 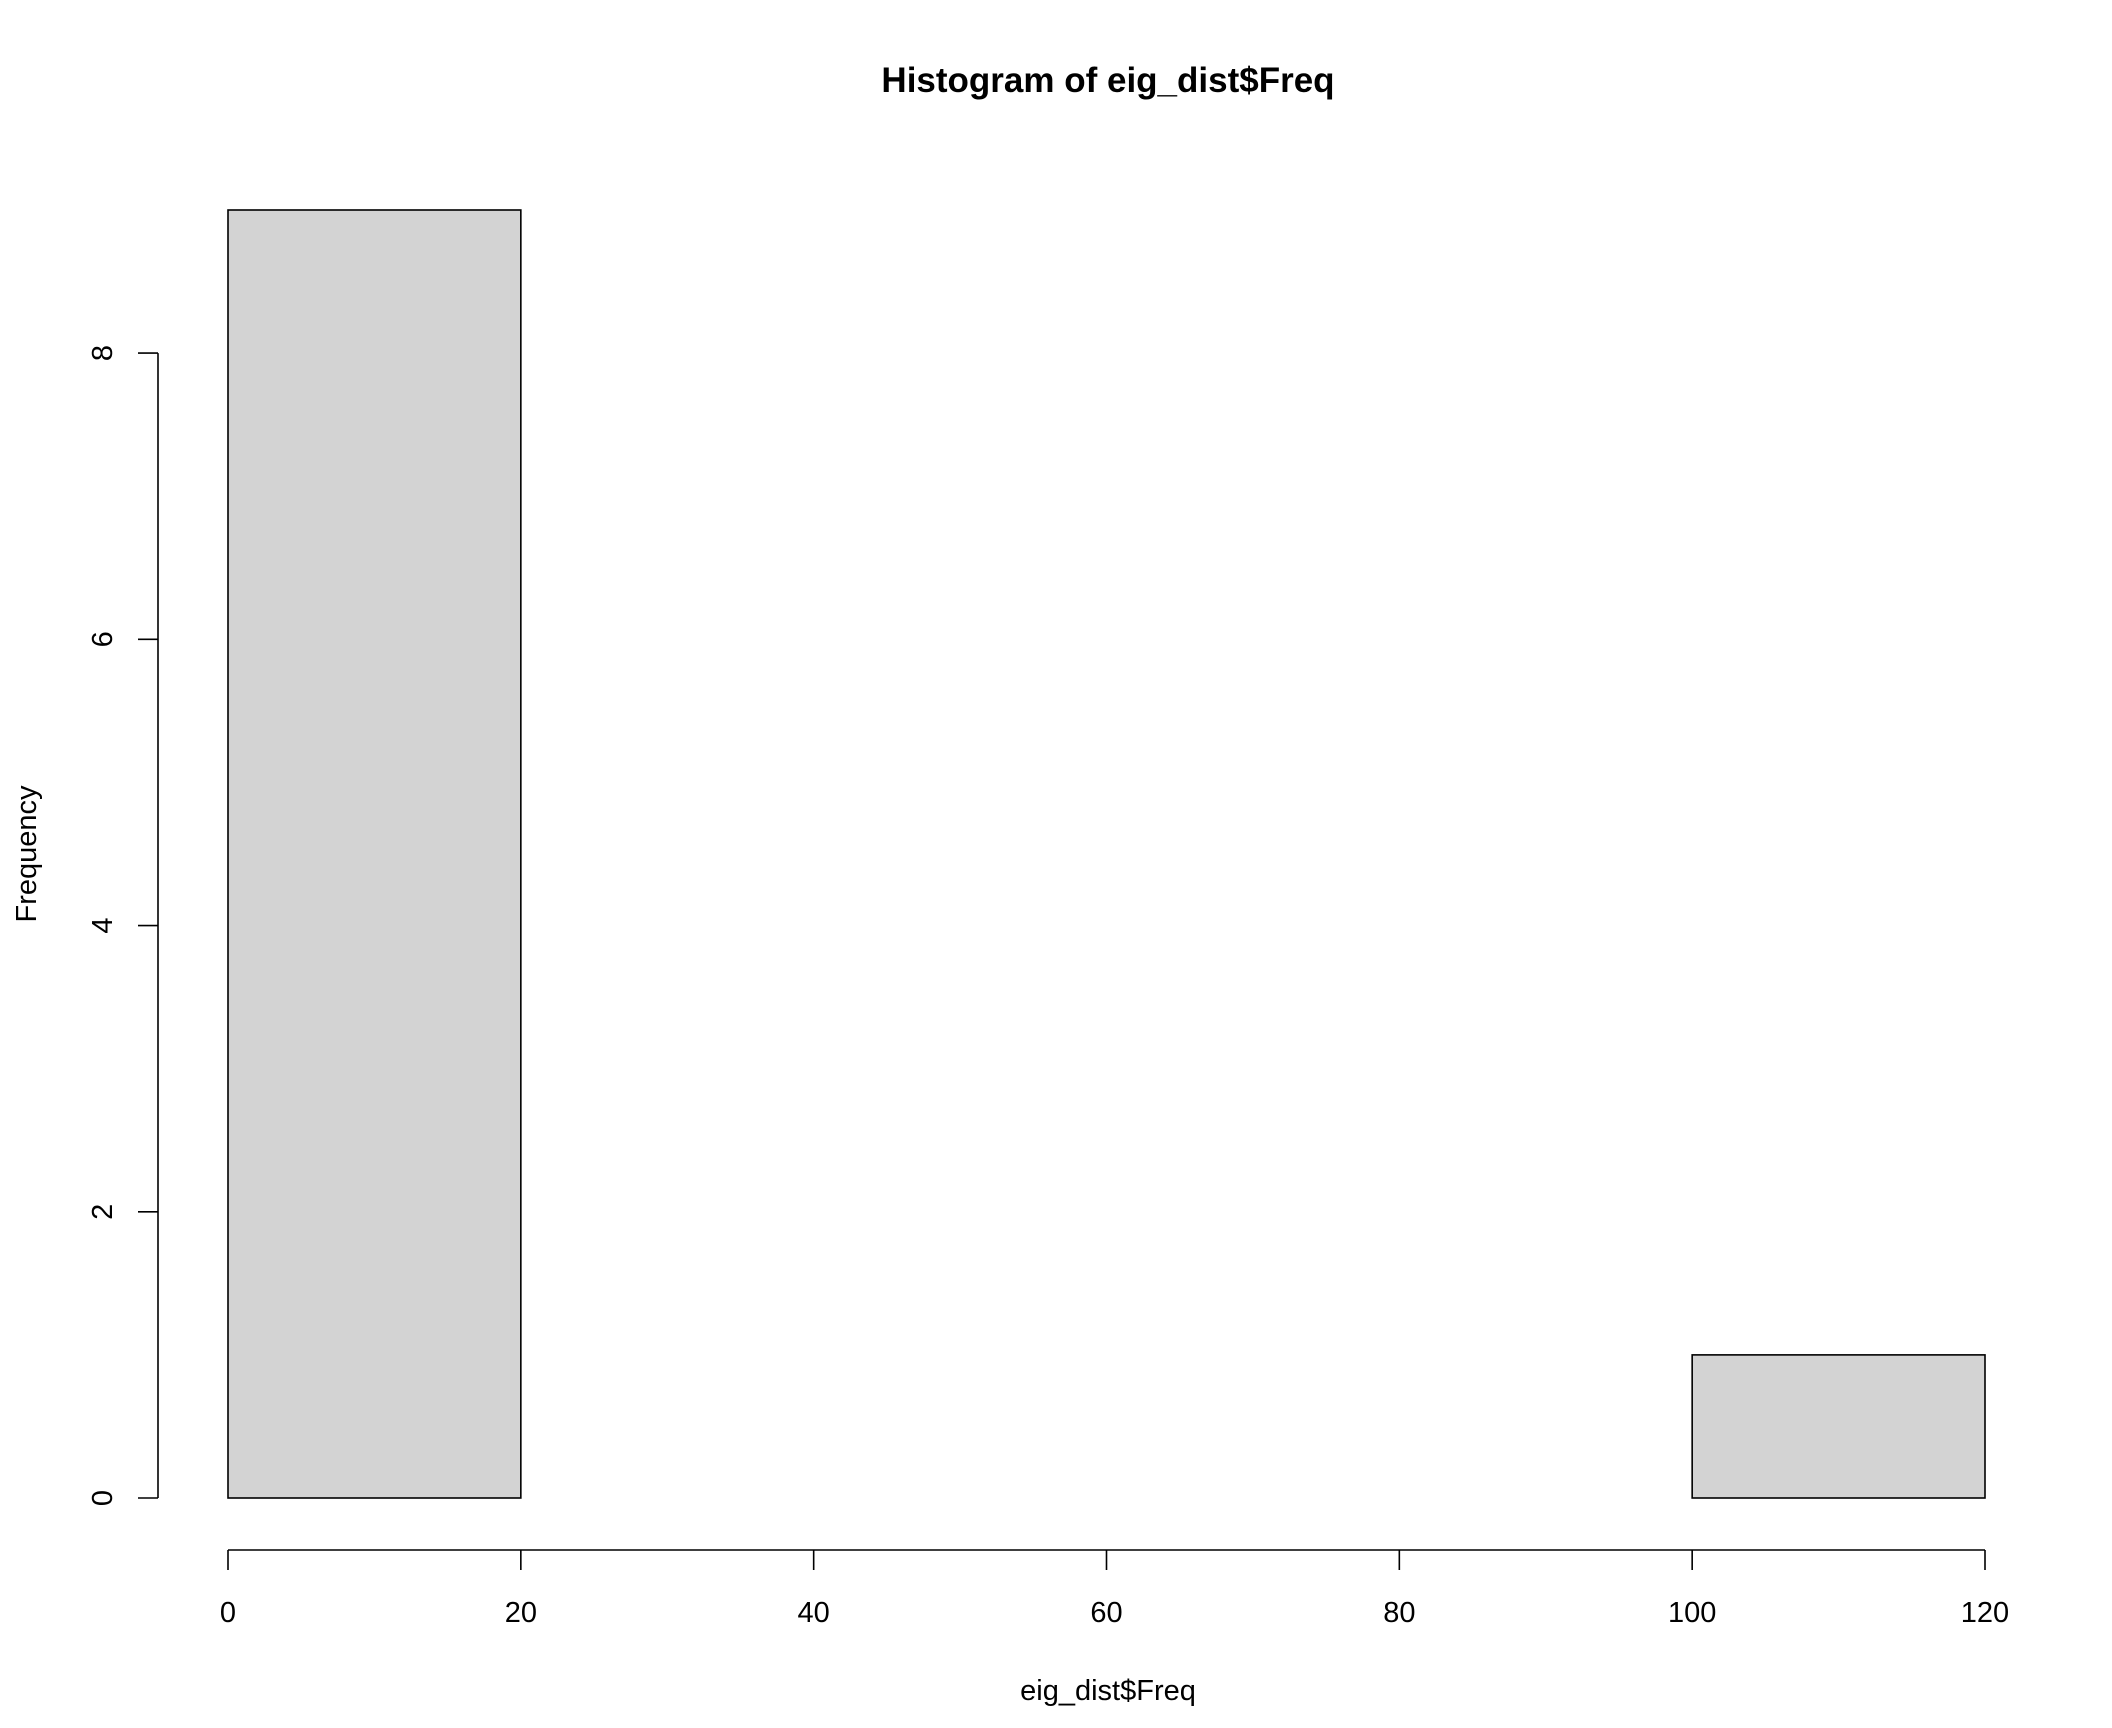 What do you see at coordinates (1107, 80) in the screenshot?
I see `chart-title: Histogram of eig_dist$Freq` at bounding box center [1107, 80].